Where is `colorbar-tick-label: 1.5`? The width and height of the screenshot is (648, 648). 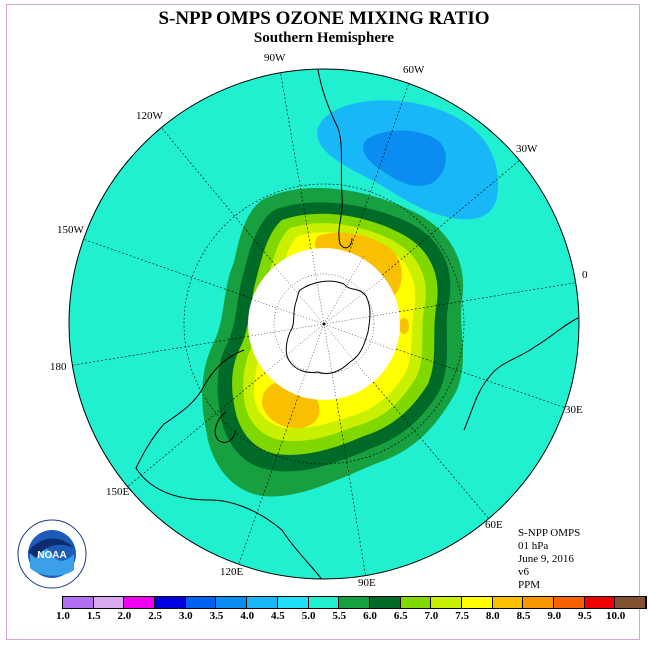 colorbar-tick-label: 1.5 is located at coordinates (93, 616).